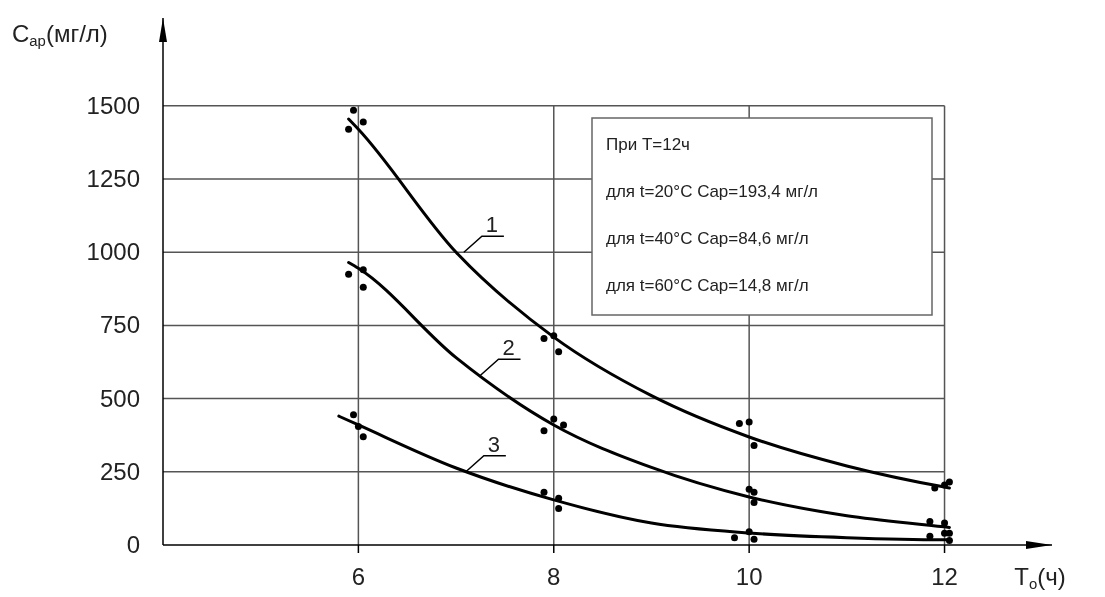 The height and width of the screenshot is (597, 1105). I want to click on y-axis-title: C$_{ар}$(мг/л), so click(60, 34).